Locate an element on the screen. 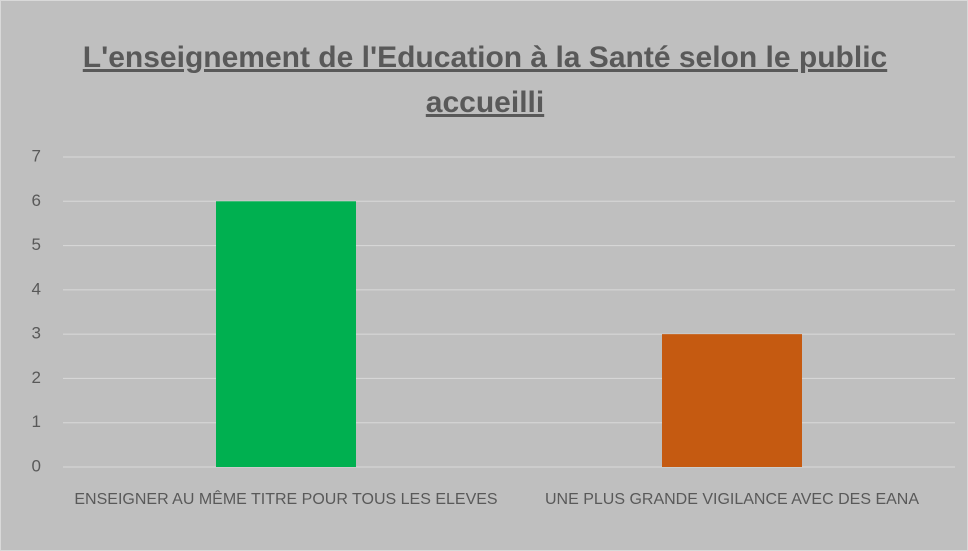  y-tick-label: 7 is located at coordinates (36, 155).